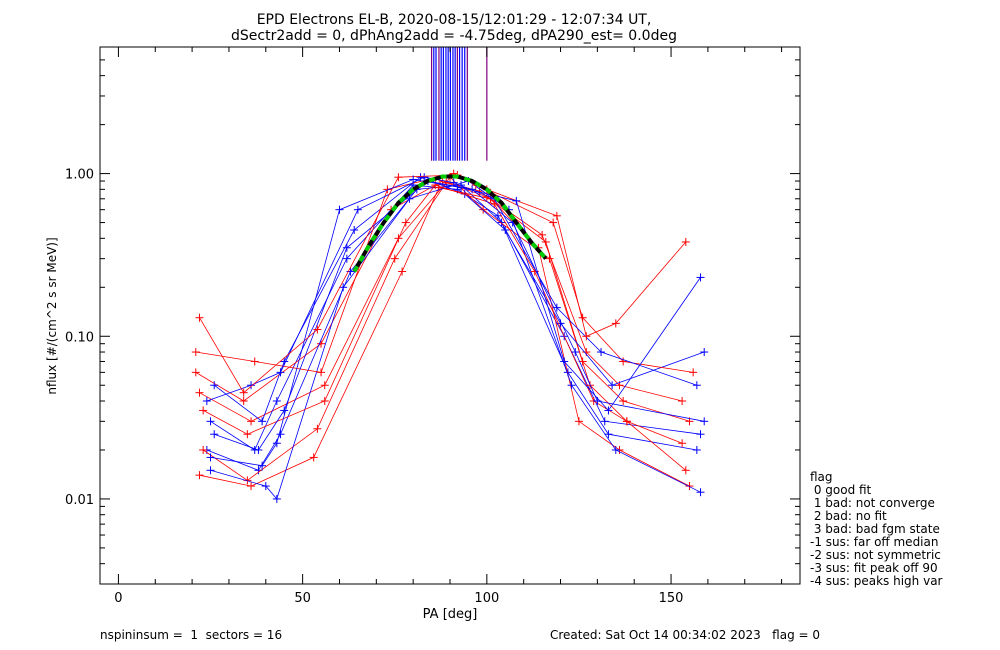  Describe the element at coordinates (450, 614) in the screenshot. I see `x-axis-label: PA [deg]` at that location.